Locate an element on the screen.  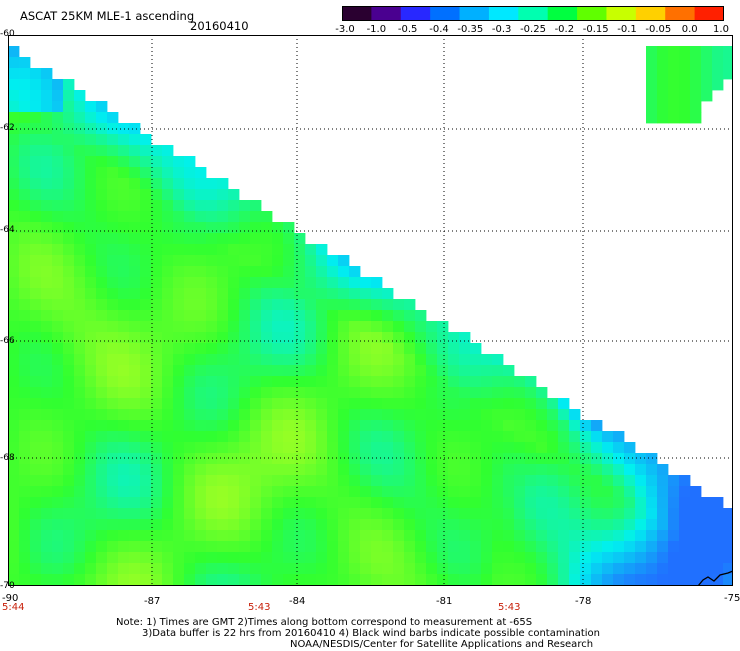
colorbar-segment is located at coordinates (533, 13).